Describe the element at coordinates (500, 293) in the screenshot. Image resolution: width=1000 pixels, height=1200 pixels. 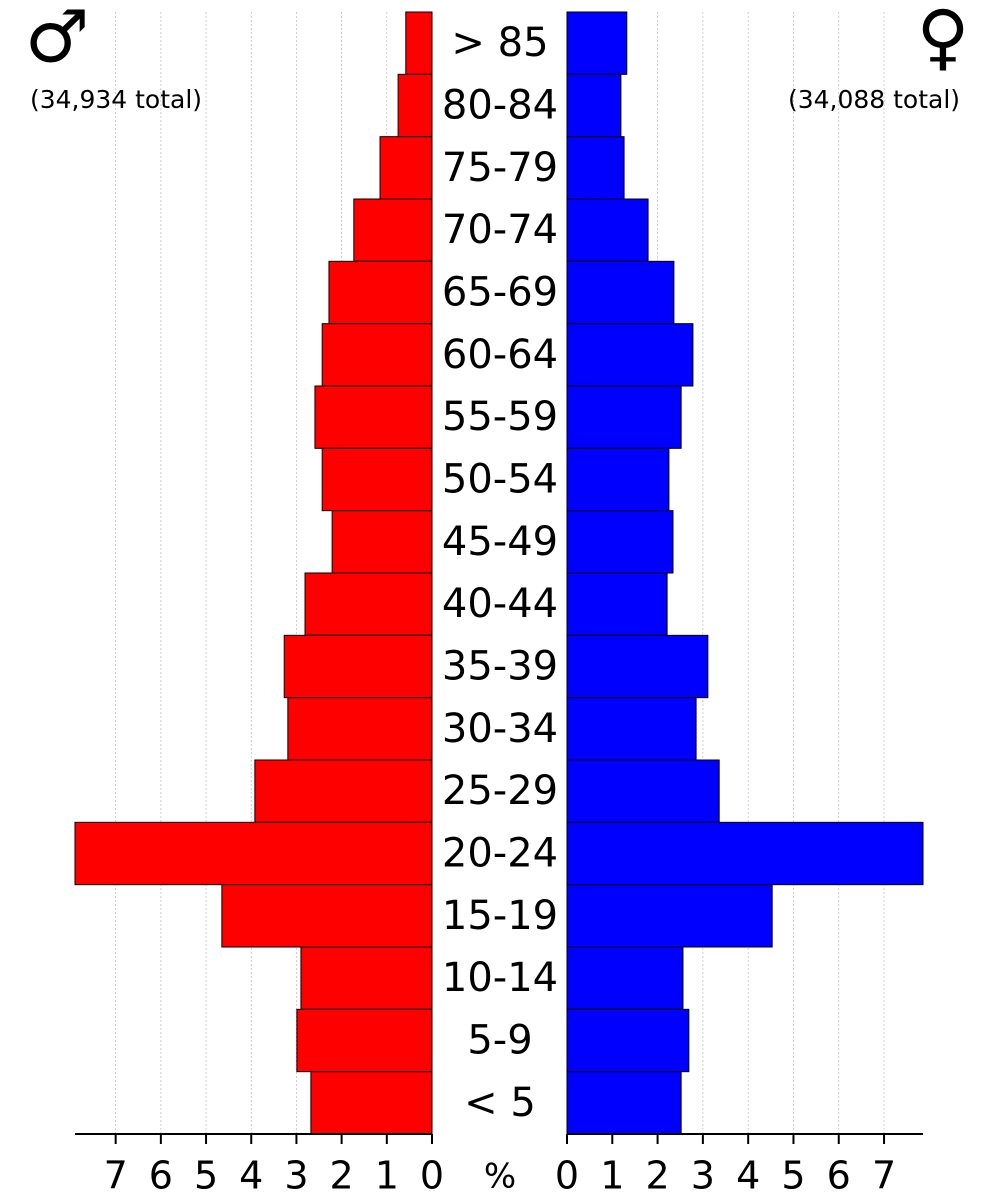
I see `category-label: 65-69` at that location.